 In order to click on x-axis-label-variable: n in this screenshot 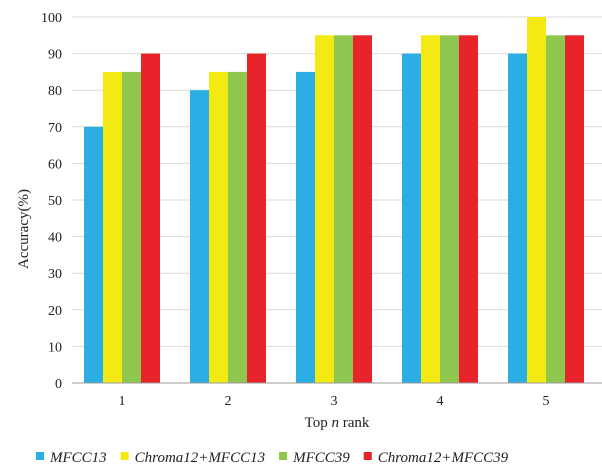, I will do `click(335, 423)`.